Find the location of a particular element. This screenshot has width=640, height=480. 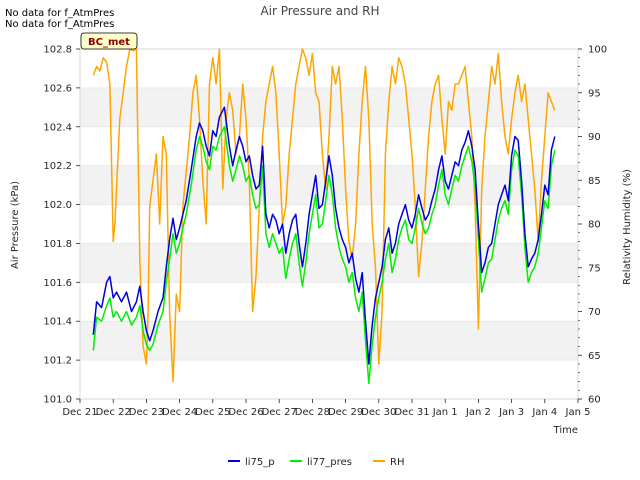

notice-1: No data for f_AtmPres is located at coordinates (60, 13).